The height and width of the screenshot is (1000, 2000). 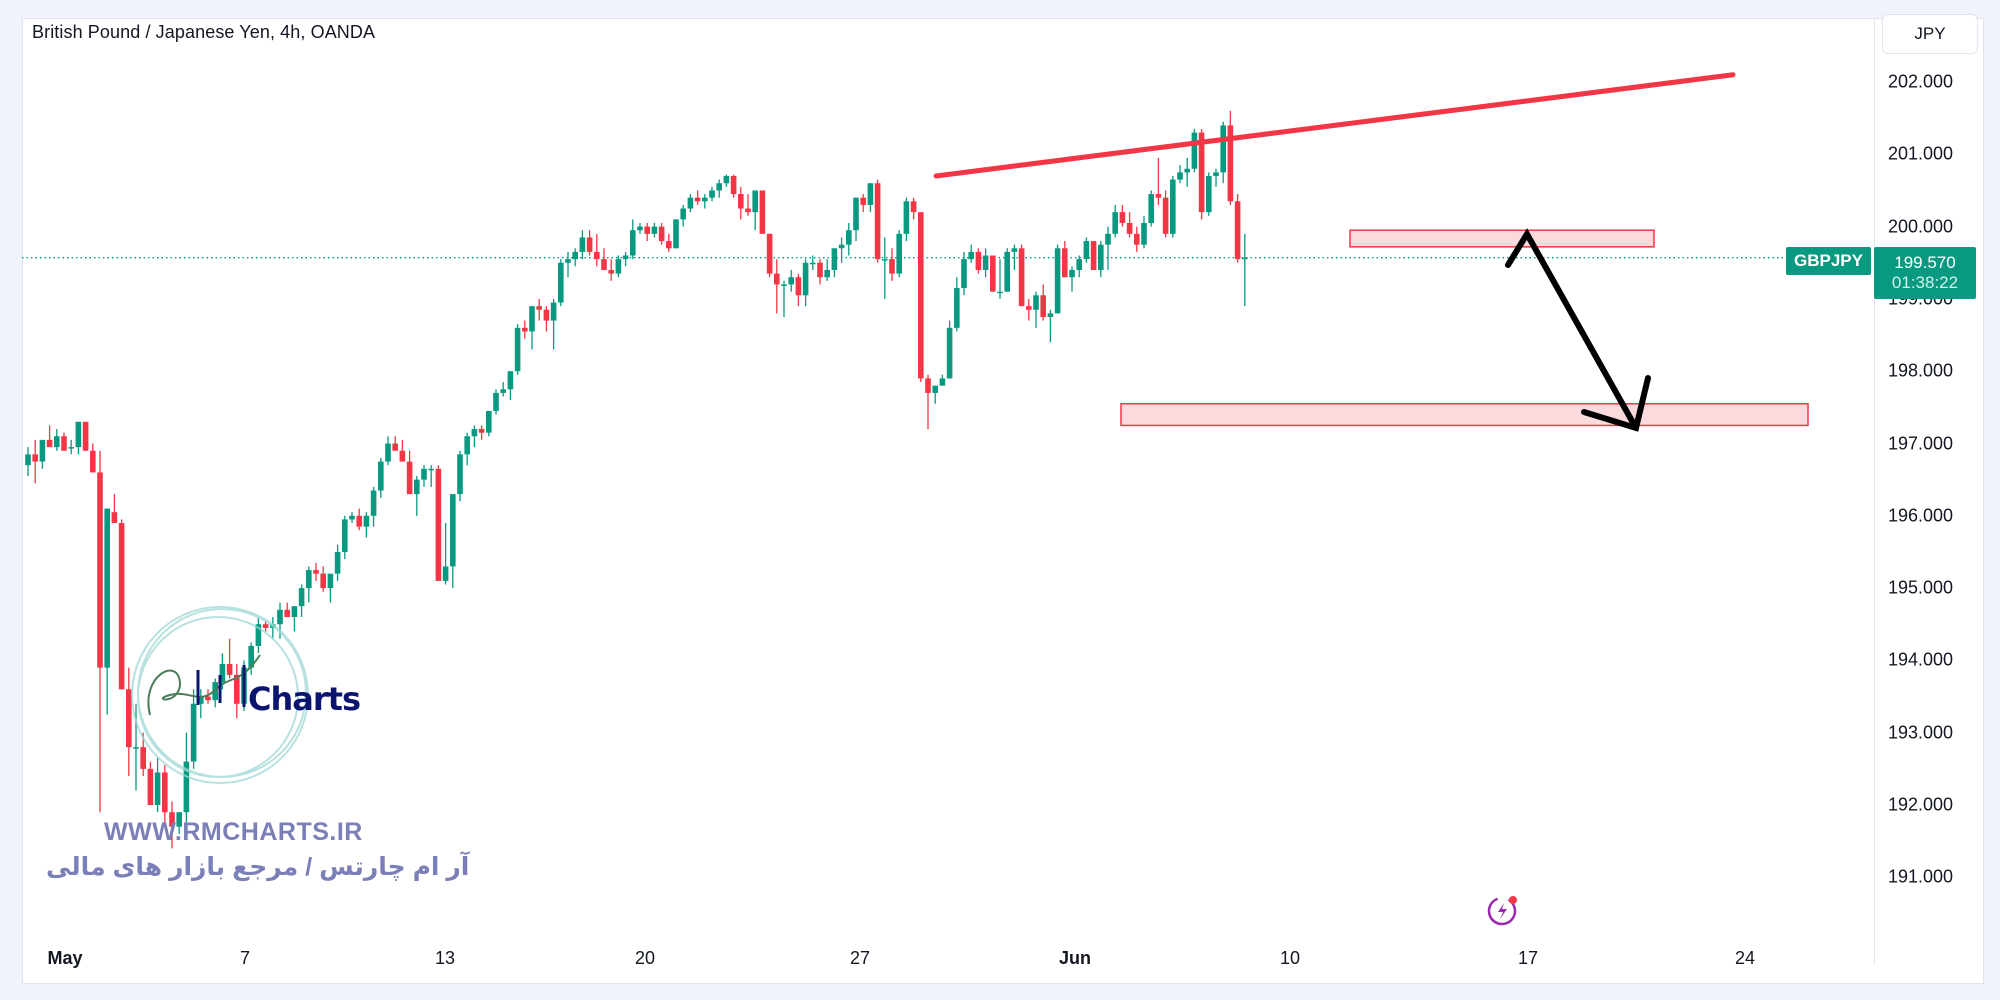 I want to click on currency-button: JPY, so click(x=1930, y=34).